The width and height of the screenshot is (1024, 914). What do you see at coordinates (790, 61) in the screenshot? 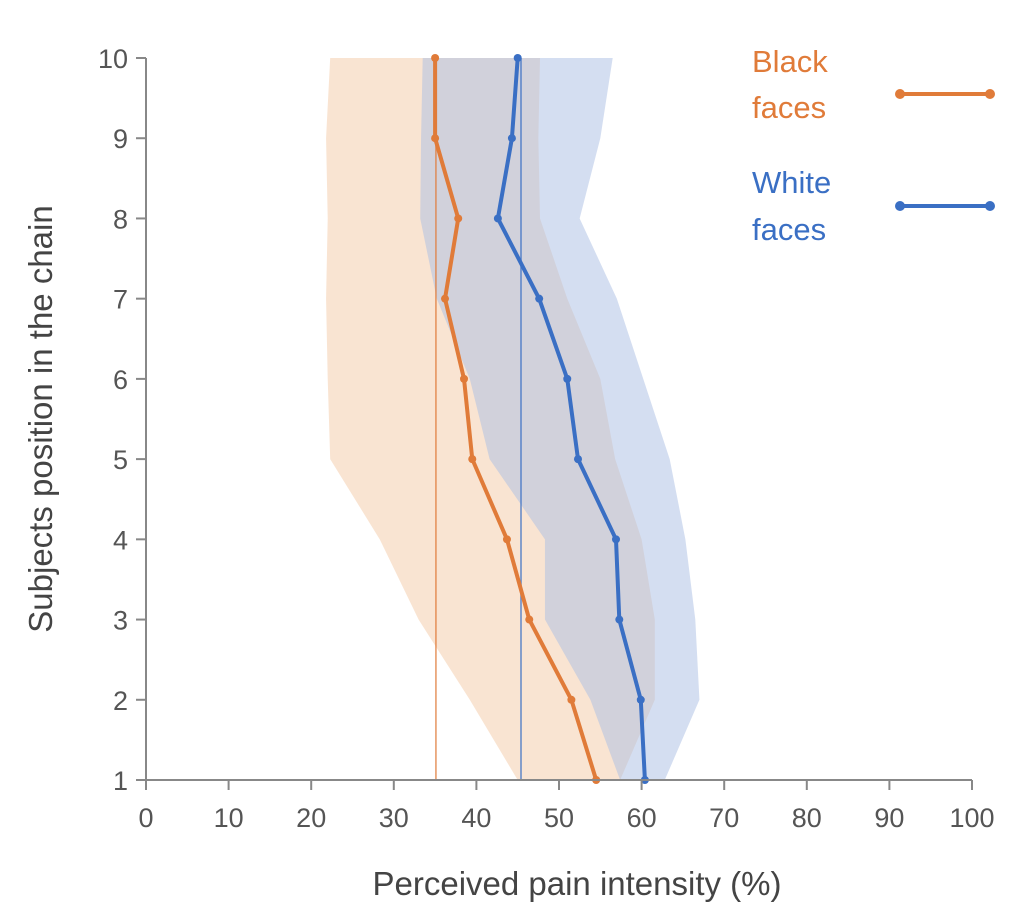
I see `legend-label-black: Black` at bounding box center [790, 61].